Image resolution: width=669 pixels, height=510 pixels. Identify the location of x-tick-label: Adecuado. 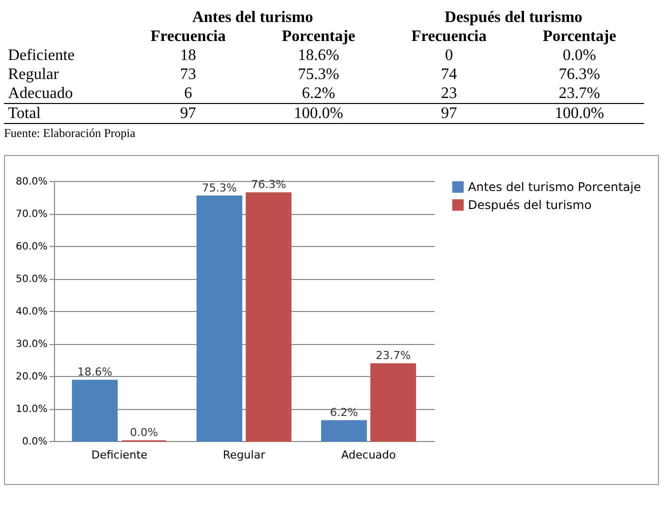
(368, 455).